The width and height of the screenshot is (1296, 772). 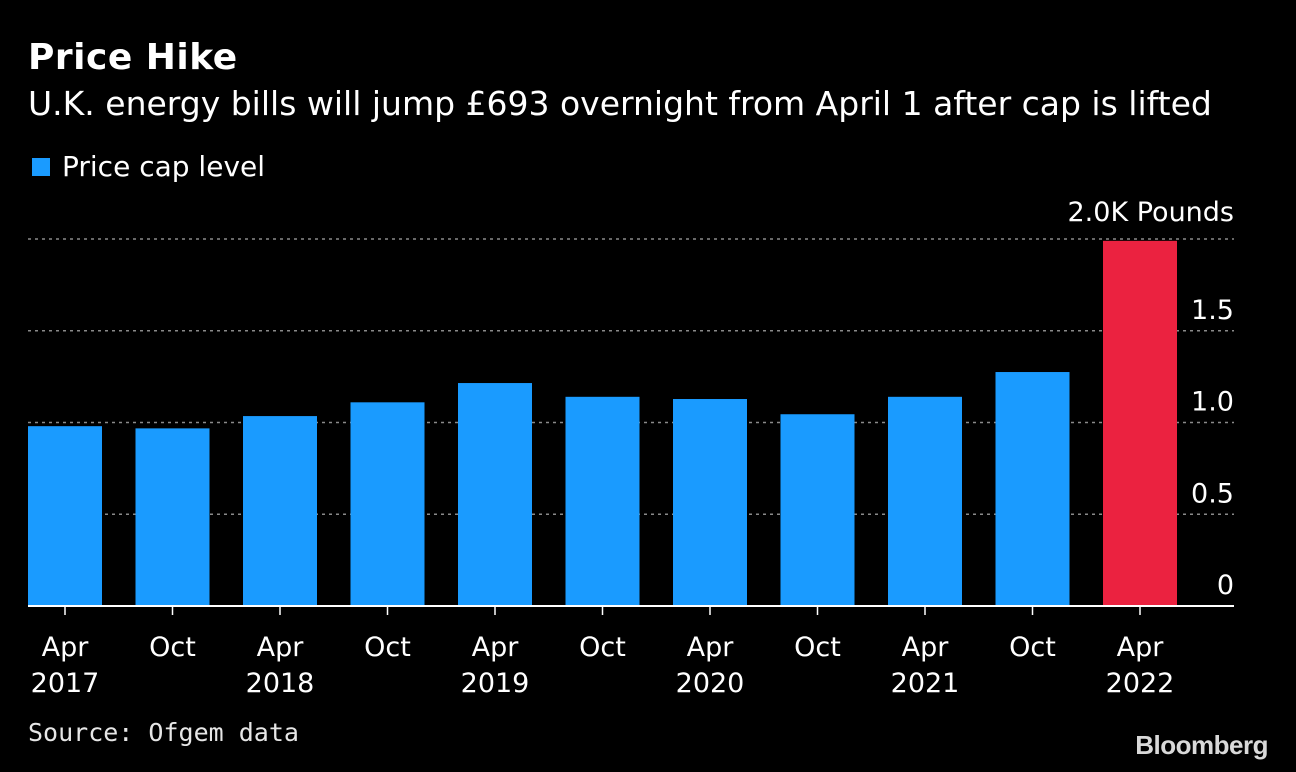 I want to click on x-tick-year-label: 2017, so click(x=65, y=683).